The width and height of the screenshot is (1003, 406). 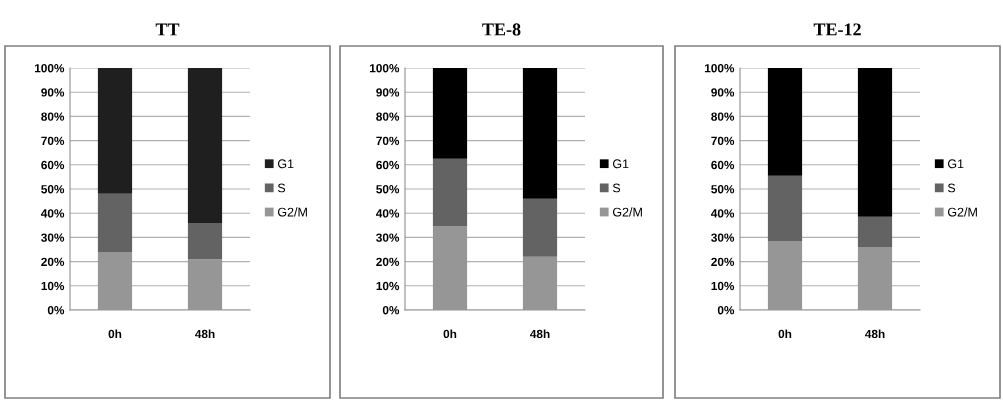 I want to click on chart-title: TE-12, so click(x=837, y=29).